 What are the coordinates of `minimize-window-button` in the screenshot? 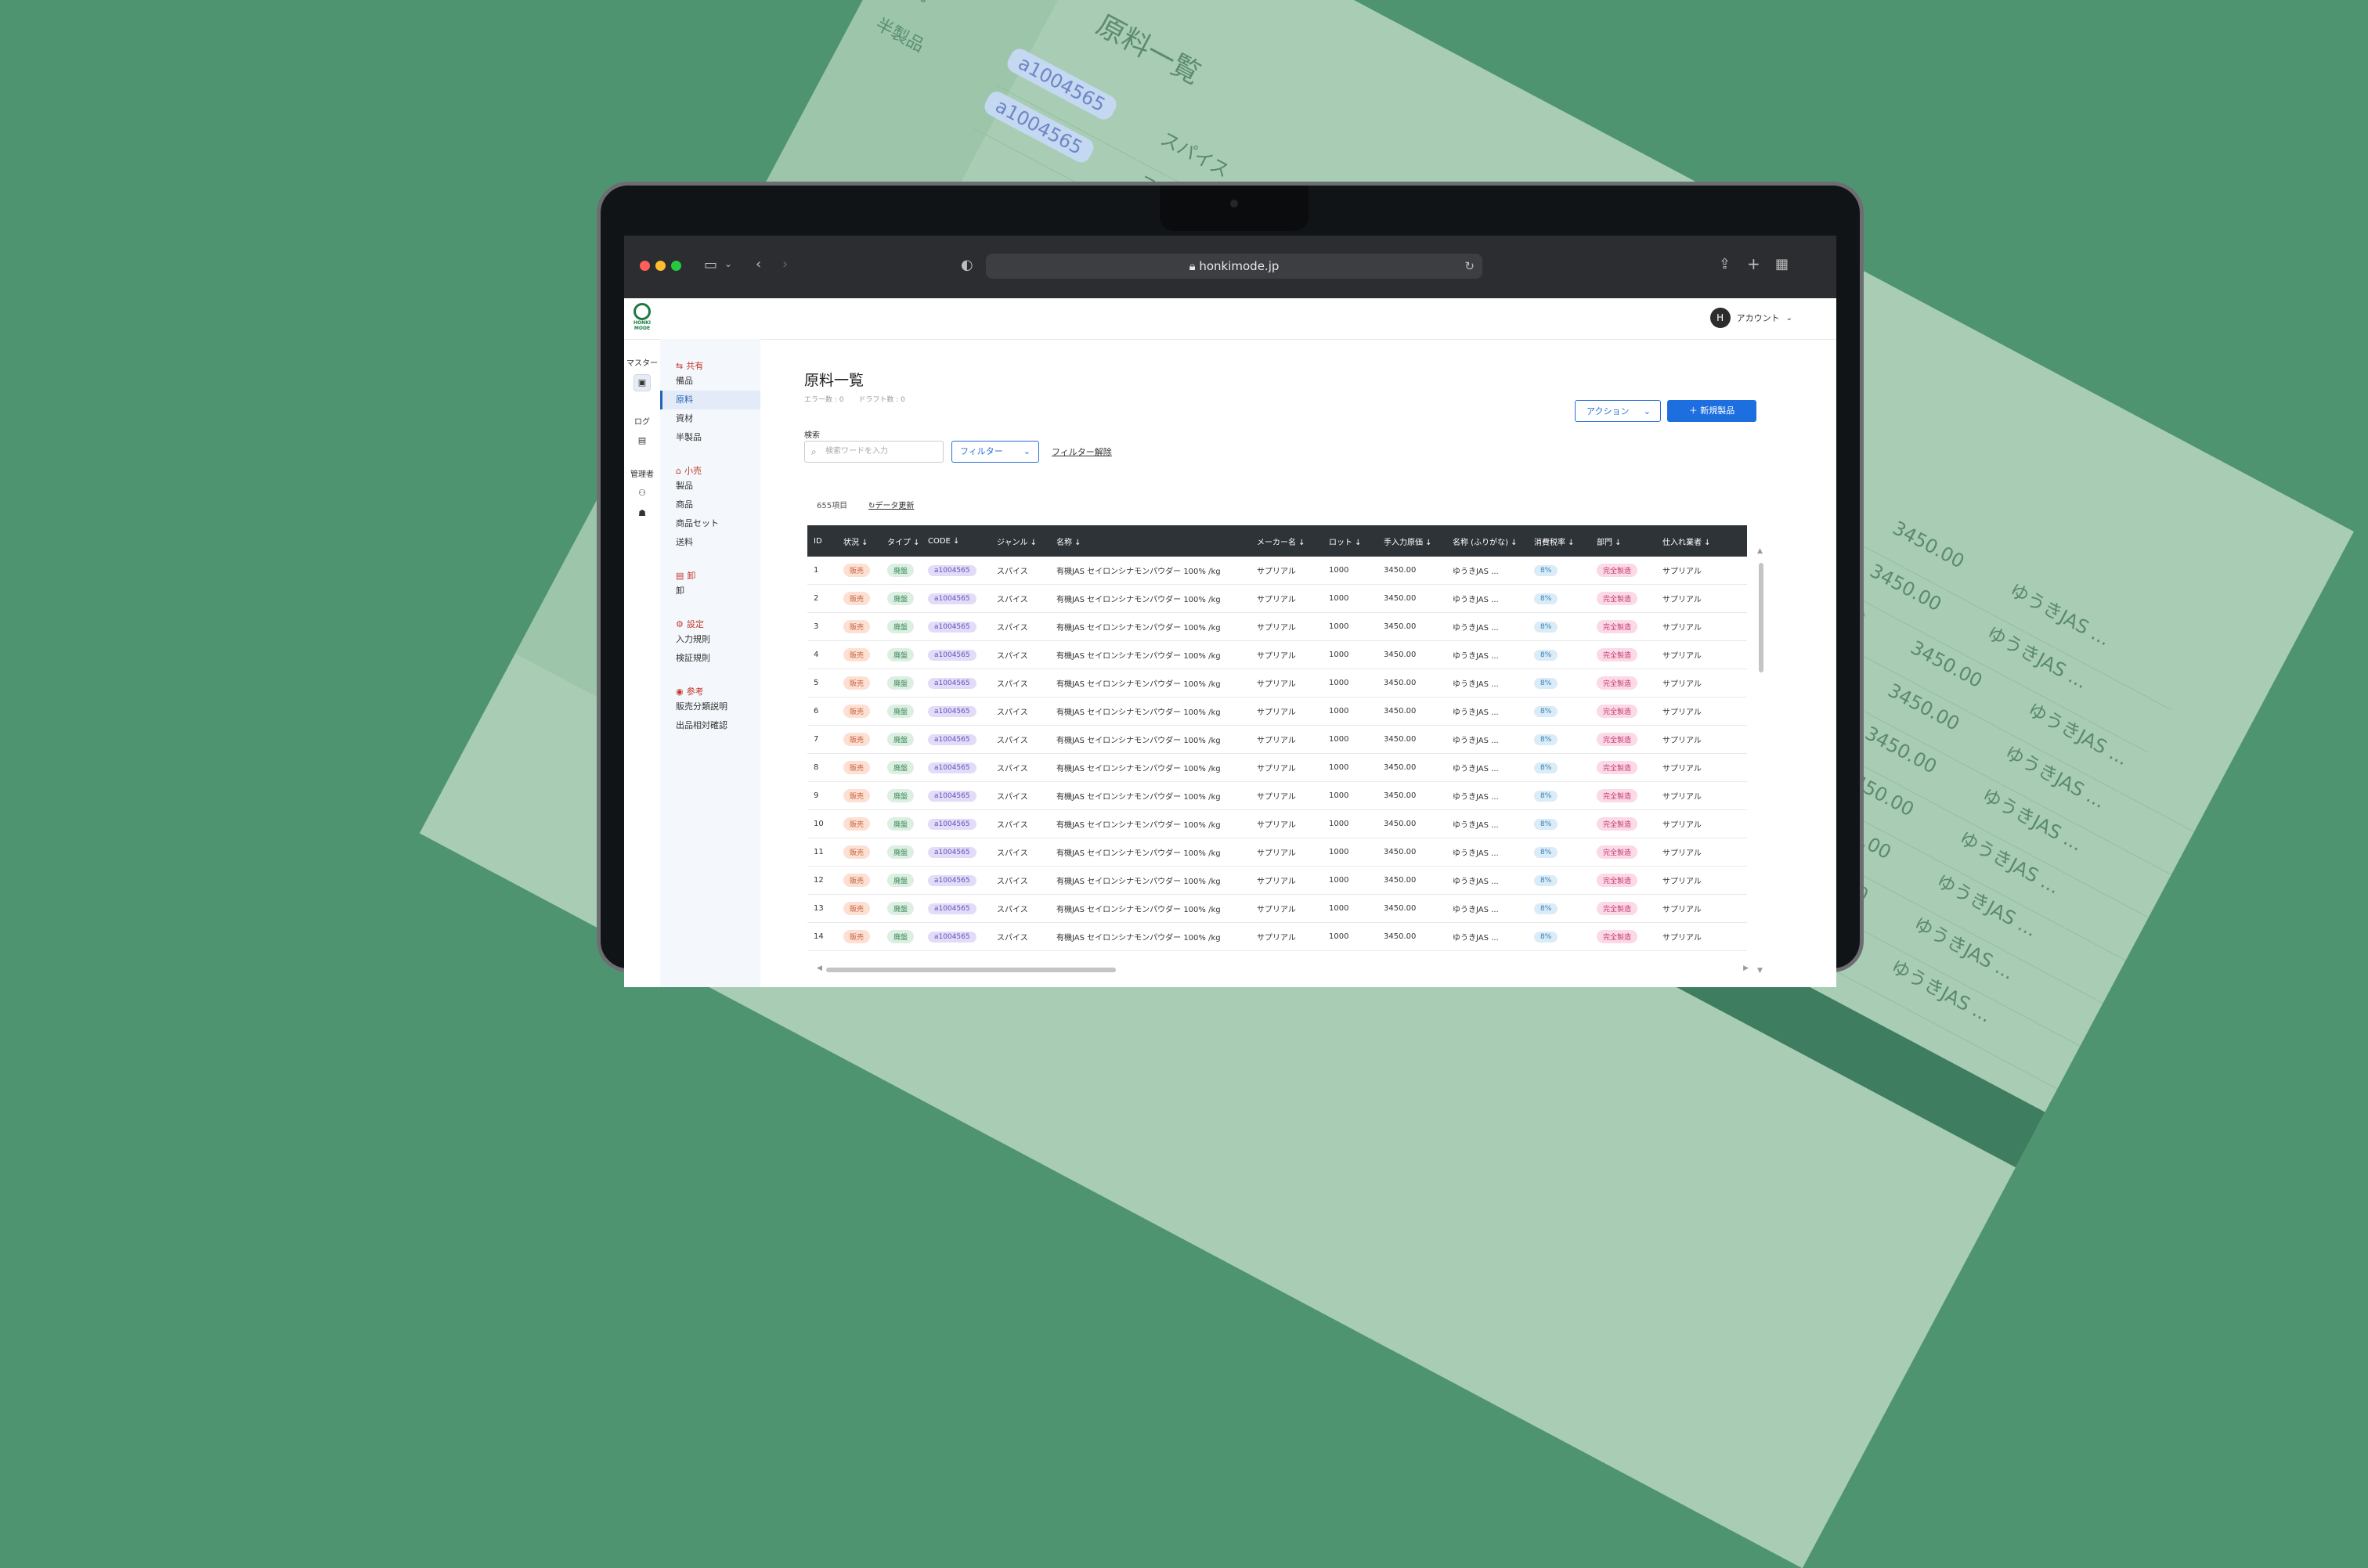 It's located at (660, 266).